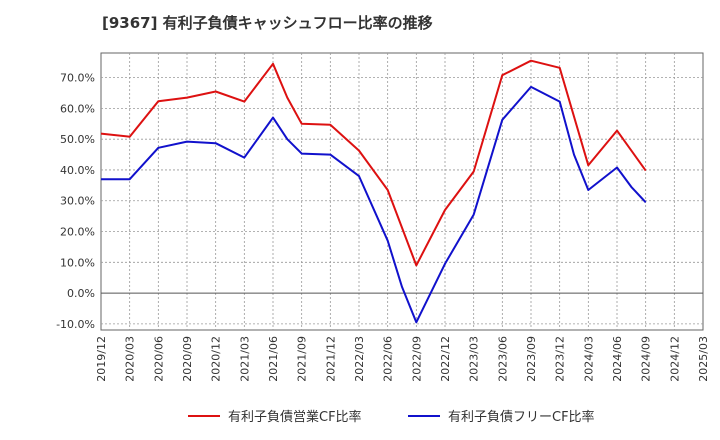 The image size is (720, 440). Describe the element at coordinates (158, 359) in the screenshot. I see `x-tick-label: 2020/06` at that location.